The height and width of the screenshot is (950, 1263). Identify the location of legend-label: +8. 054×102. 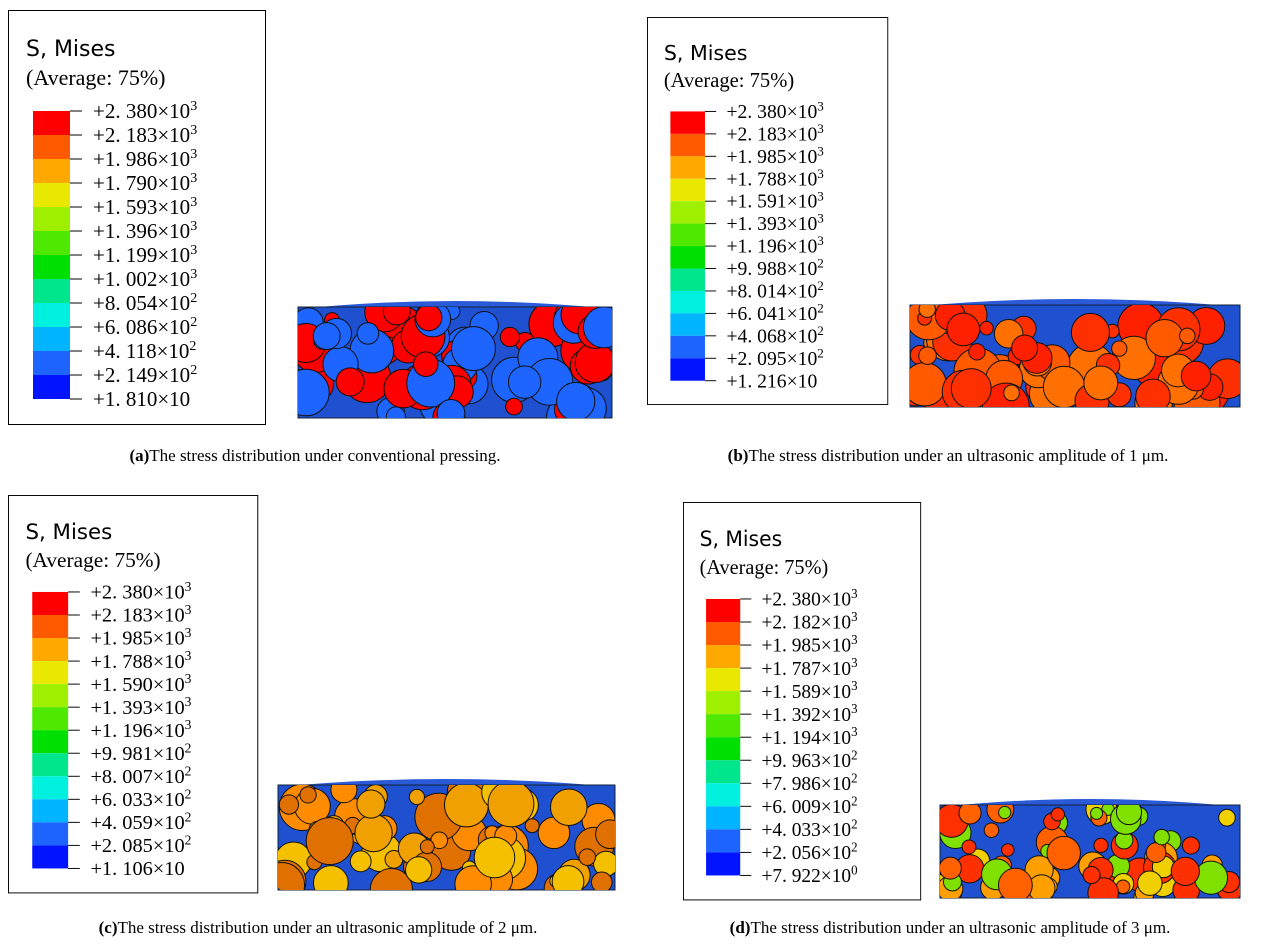
(145, 303).